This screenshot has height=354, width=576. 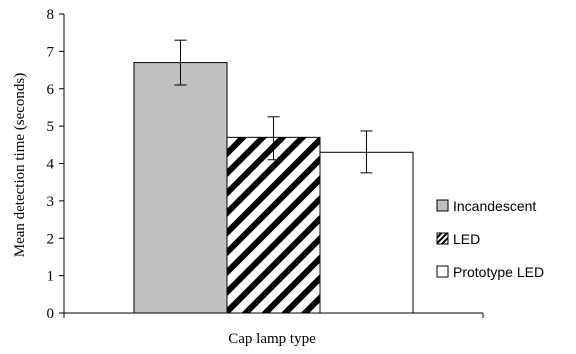 I want to click on y-tick-label: 6, so click(x=51, y=90).